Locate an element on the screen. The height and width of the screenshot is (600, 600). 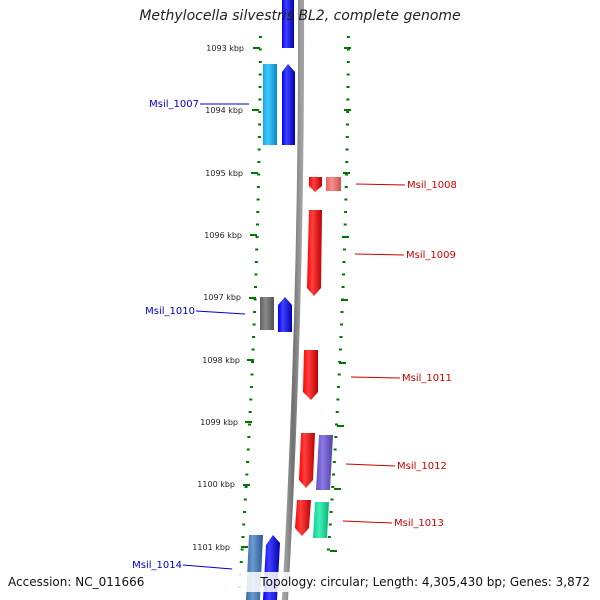
gene-label-msil-1013: Msil_1013 is located at coordinates (419, 523).